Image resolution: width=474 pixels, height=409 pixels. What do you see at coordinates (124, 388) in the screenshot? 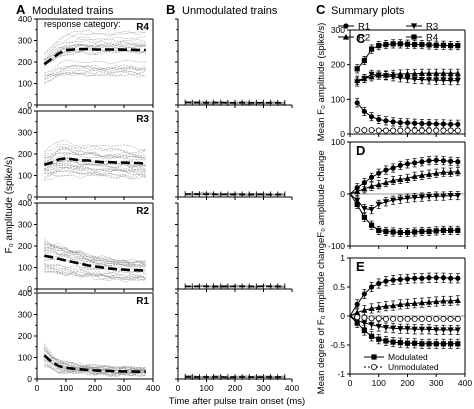
I see `x-tick-label: 300` at bounding box center [124, 388].